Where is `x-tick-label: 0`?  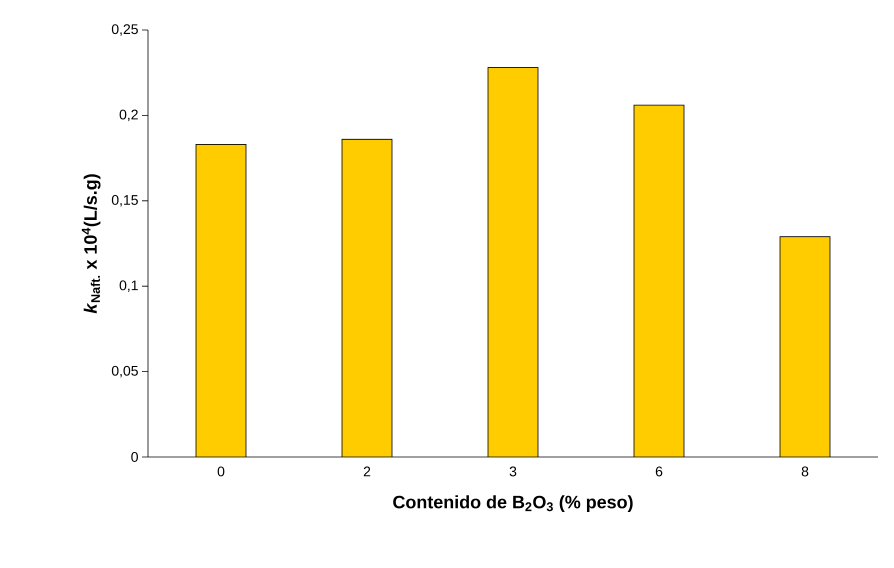
x-tick-label: 0 is located at coordinates (221, 471).